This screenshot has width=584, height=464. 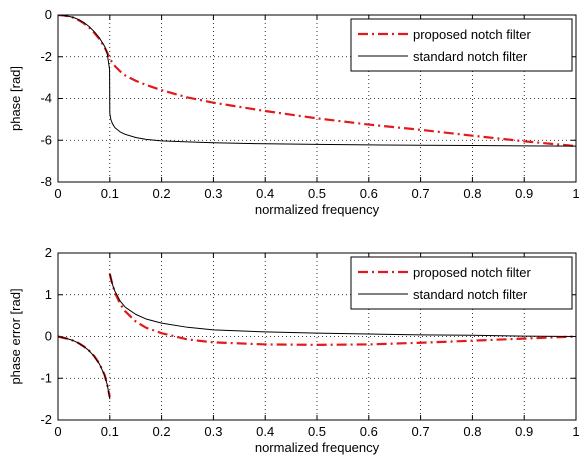 I want to click on proposed-notch-filter-line, so click(x=342, y=309).